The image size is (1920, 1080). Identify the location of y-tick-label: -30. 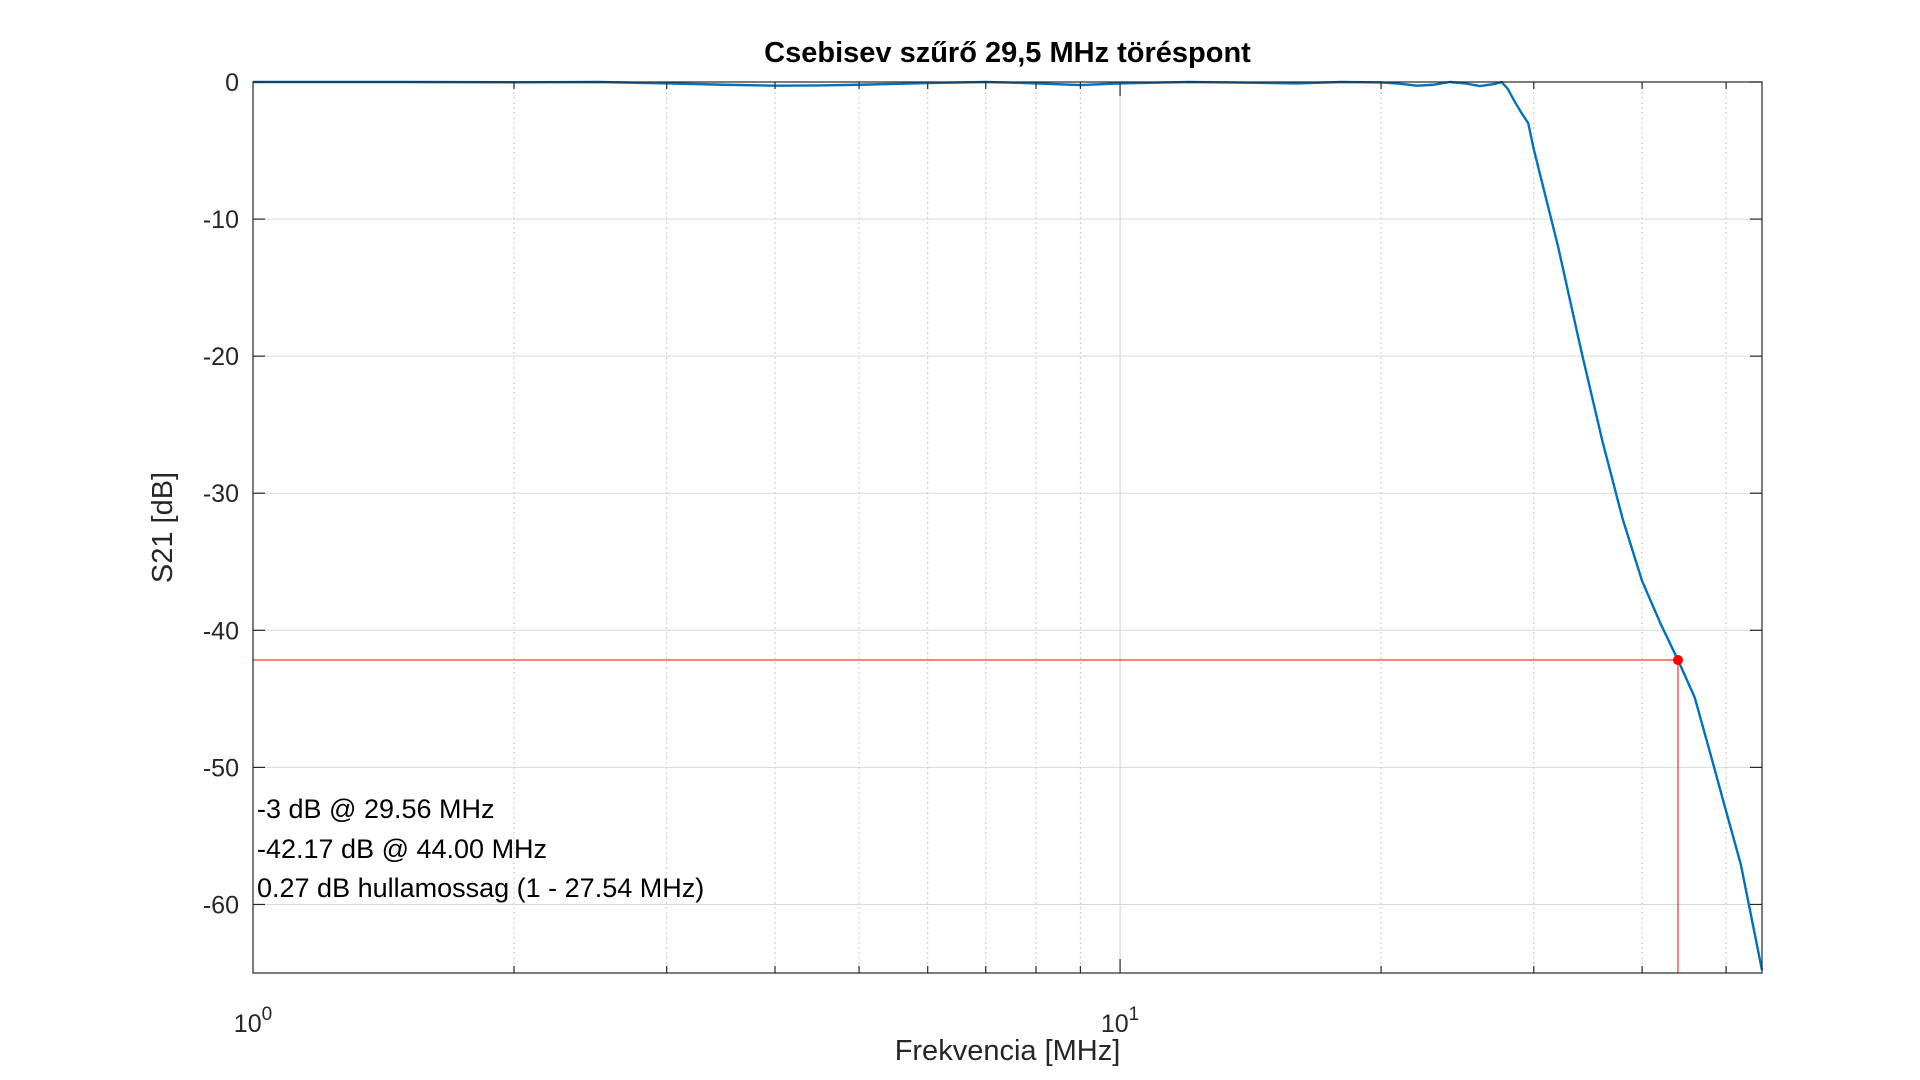
(221, 494).